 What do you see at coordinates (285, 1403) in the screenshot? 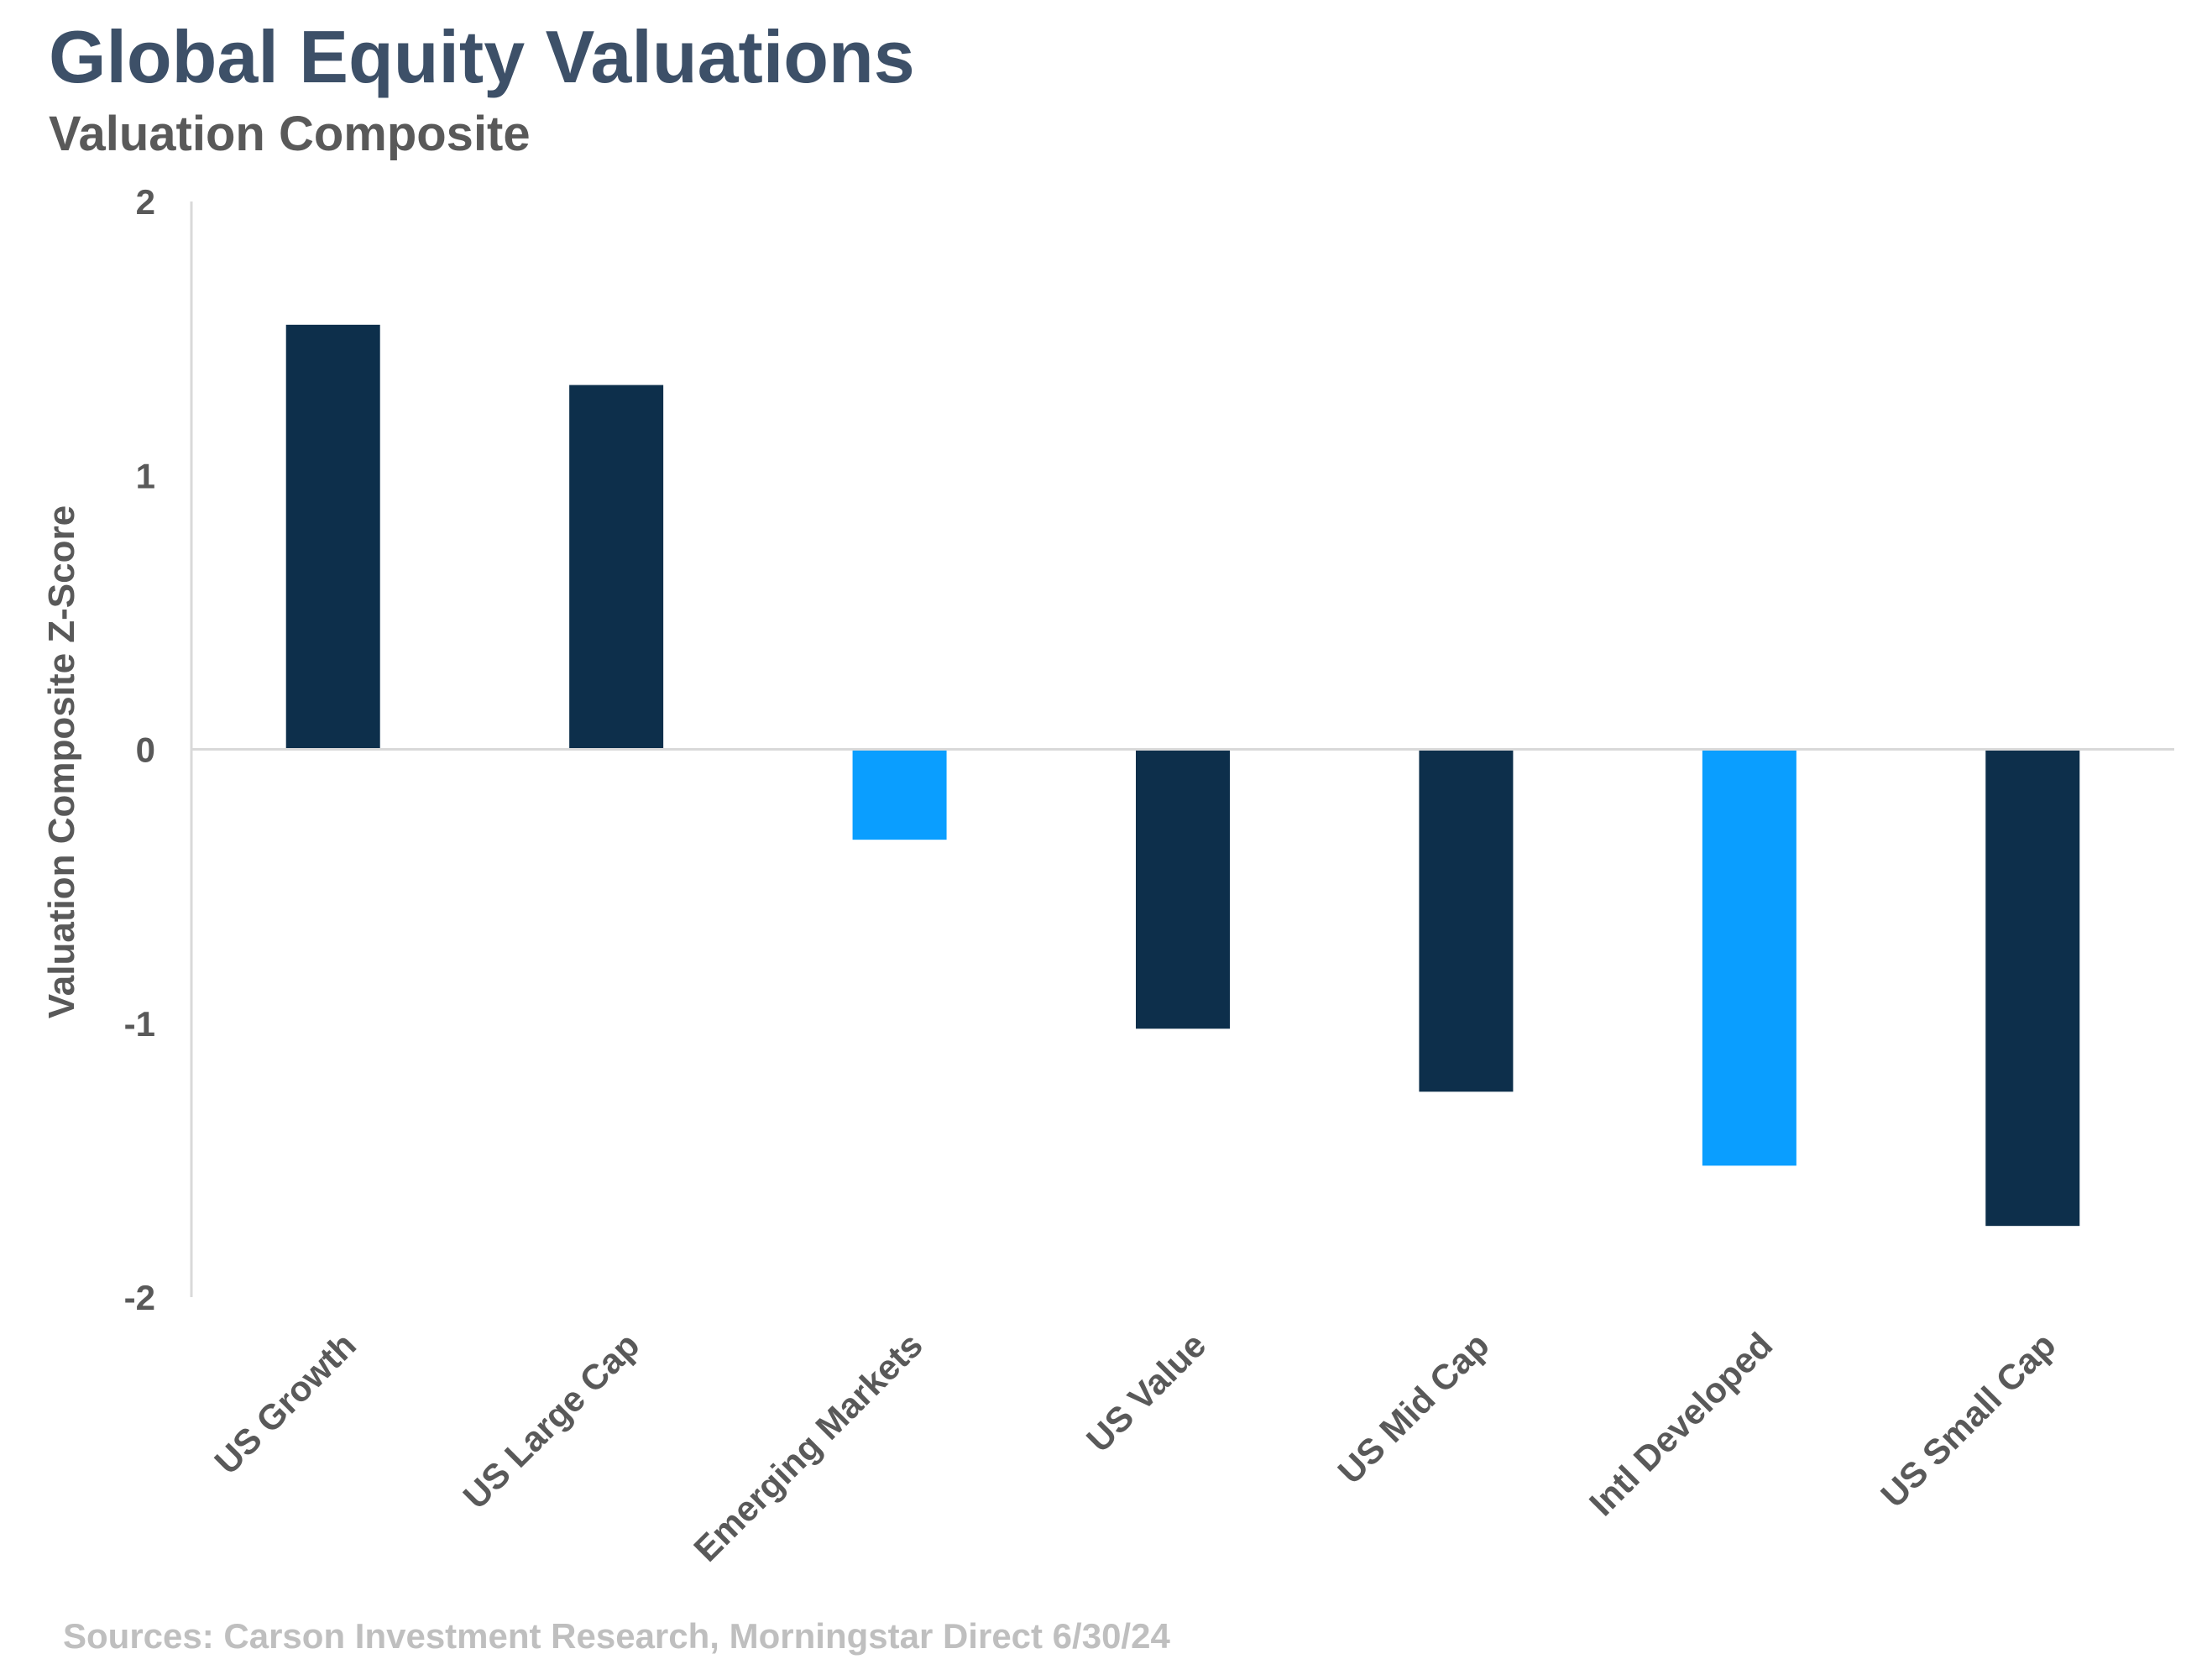
I see `category-label: US Growth` at bounding box center [285, 1403].